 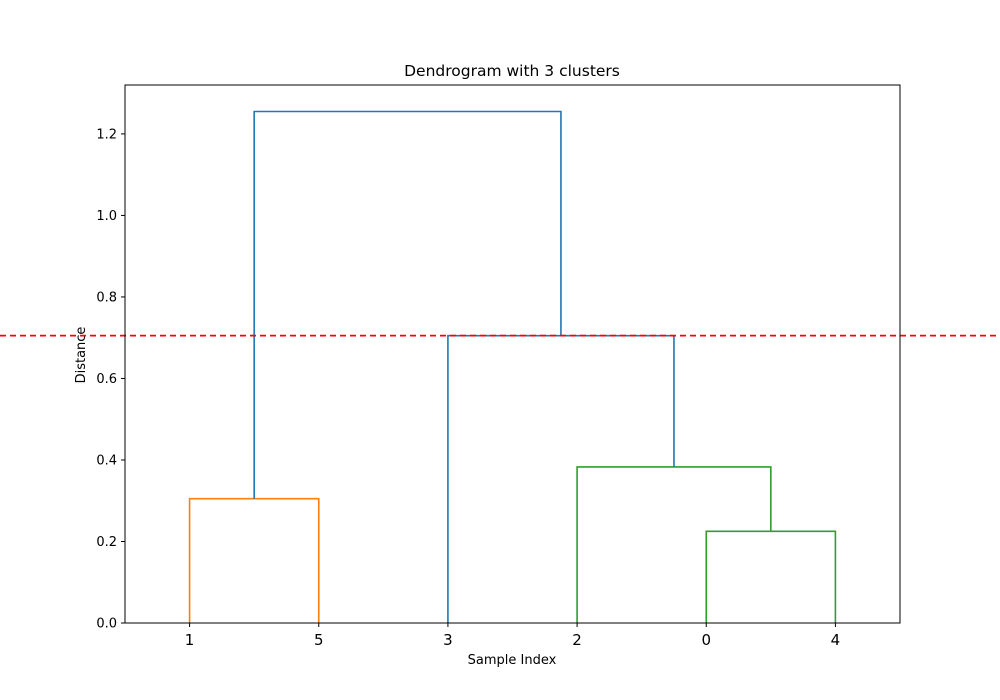 What do you see at coordinates (106, 216) in the screenshot?
I see `y-tick-label-5: 1.0` at bounding box center [106, 216].